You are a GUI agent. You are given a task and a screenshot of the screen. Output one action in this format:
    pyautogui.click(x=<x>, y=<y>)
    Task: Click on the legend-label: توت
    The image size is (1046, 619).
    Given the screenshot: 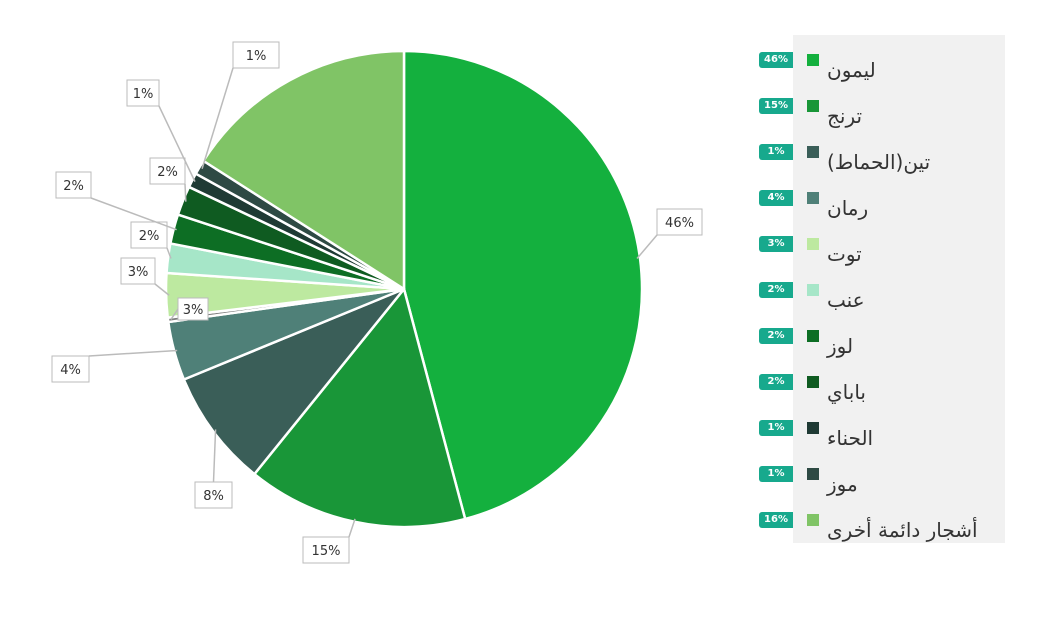 What is the action you would take?
    pyautogui.click(x=844, y=254)
    